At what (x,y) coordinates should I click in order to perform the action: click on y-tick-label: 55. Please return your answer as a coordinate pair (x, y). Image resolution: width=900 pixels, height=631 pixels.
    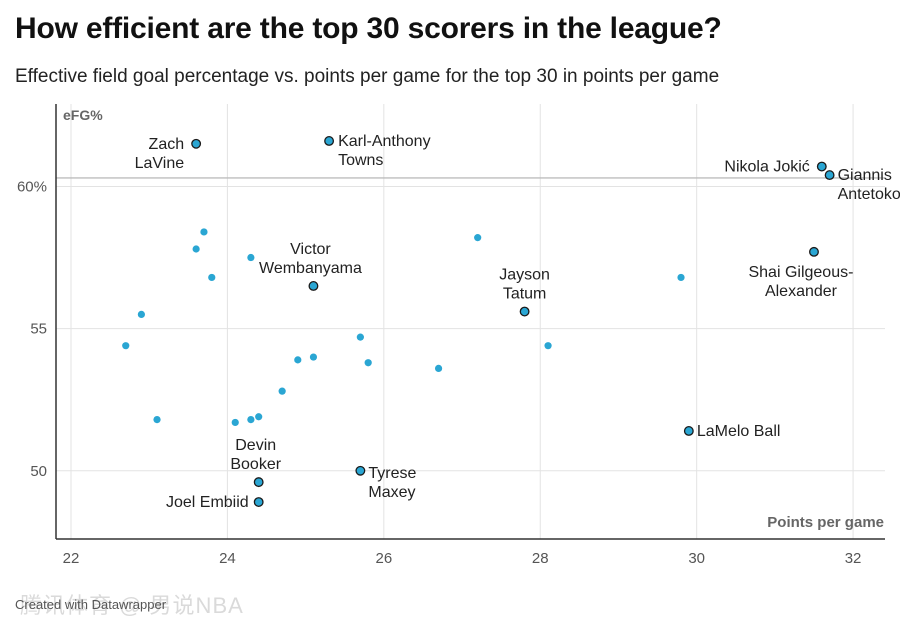
    Looking at the image, I should click on (38, 329).